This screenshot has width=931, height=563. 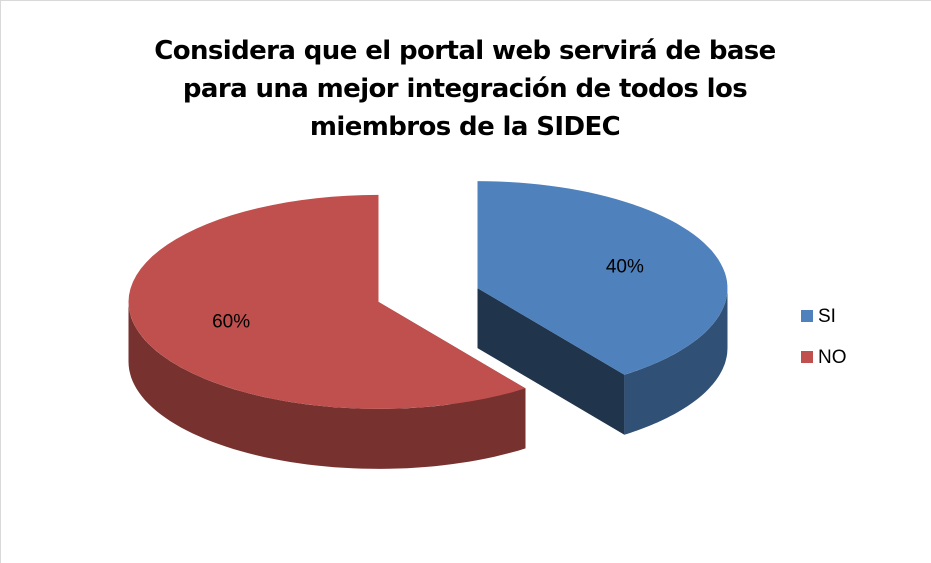 I want to click on legend-label: SI, so click(x=827, y=316).